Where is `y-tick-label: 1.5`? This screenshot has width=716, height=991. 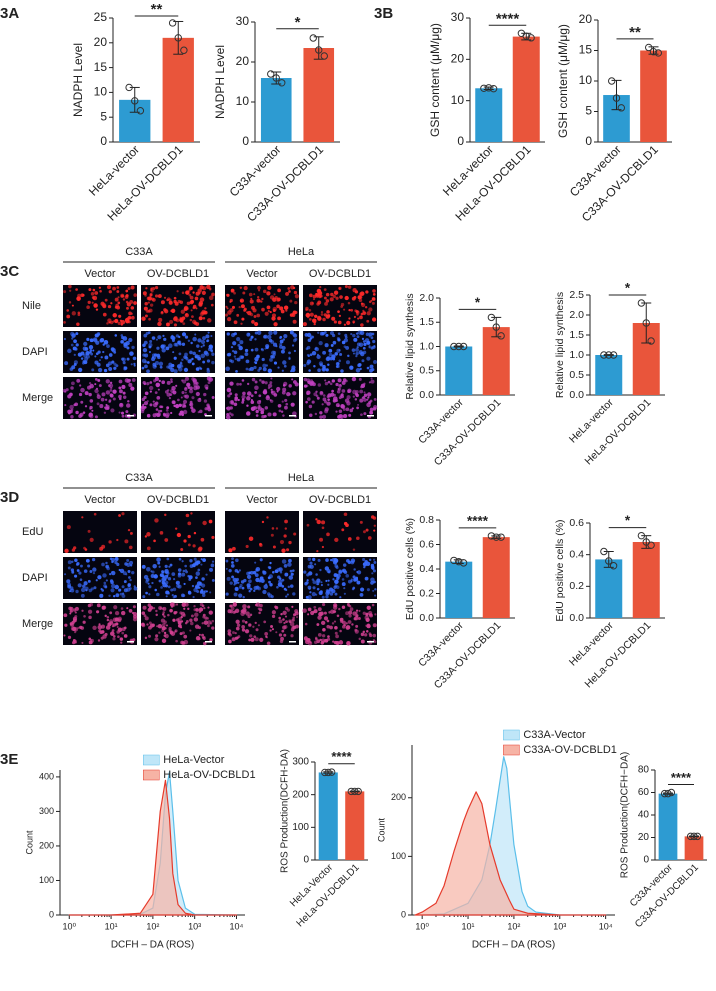
y-tick-label: 1.5 is located at coordinates (576, 335).